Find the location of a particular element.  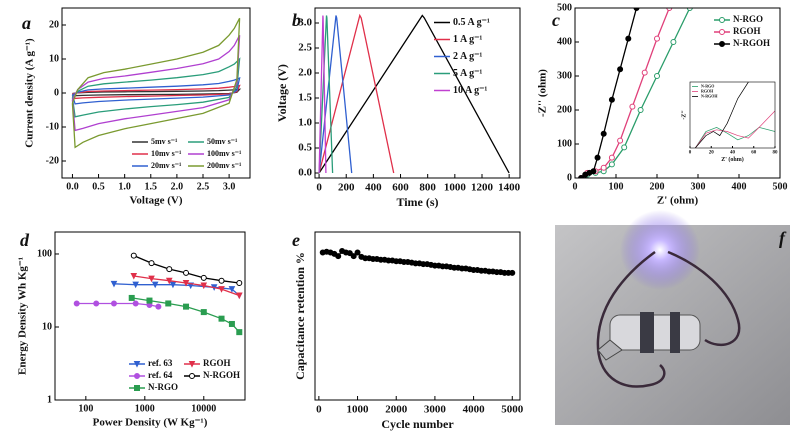

y-axis-label: -Z'' is located at coordinates (684, 115).